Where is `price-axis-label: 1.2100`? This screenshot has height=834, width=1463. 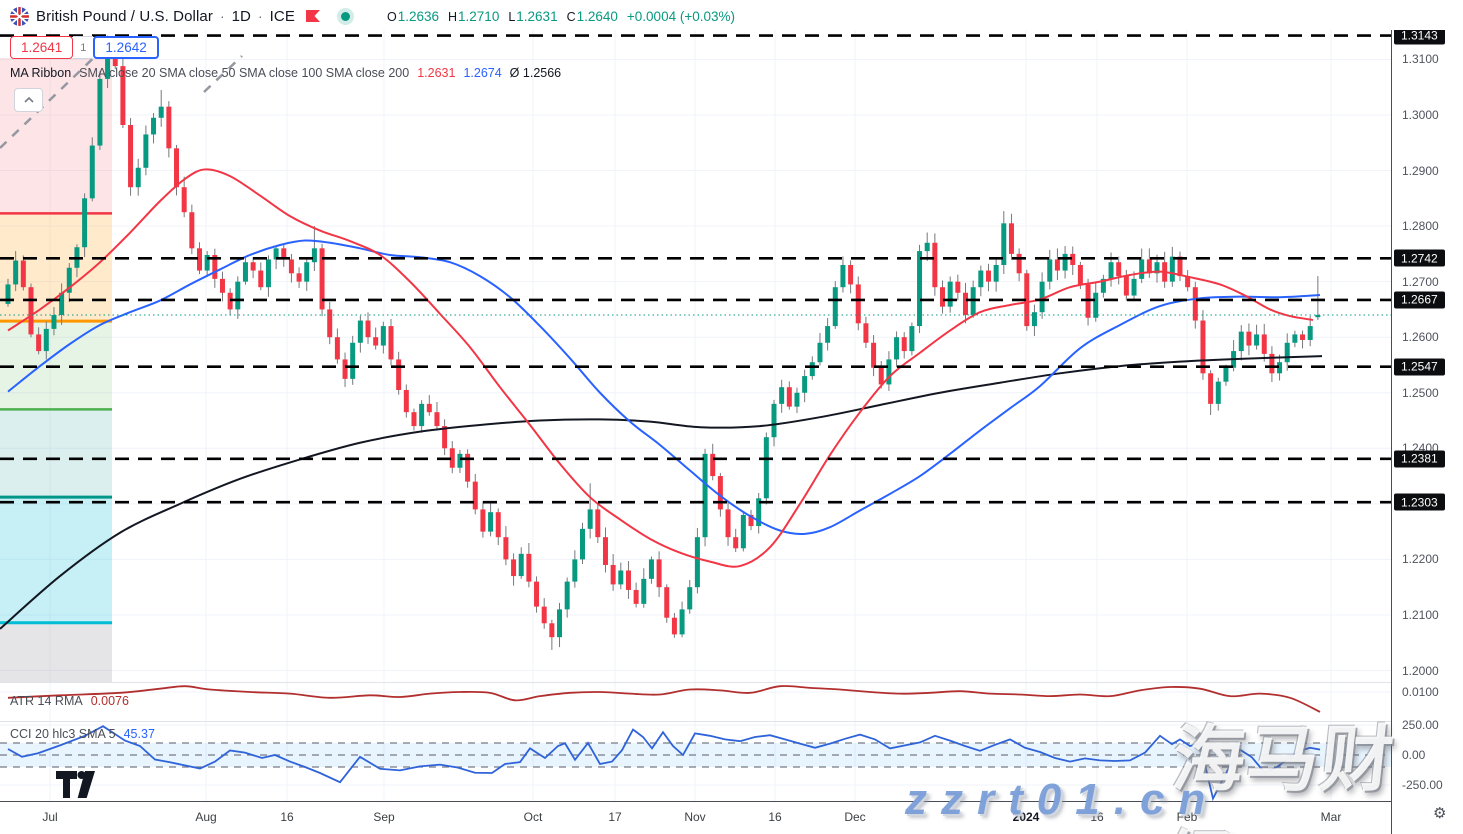
price-axis-label: 1.2100 is located at coordinates (1420, 614).